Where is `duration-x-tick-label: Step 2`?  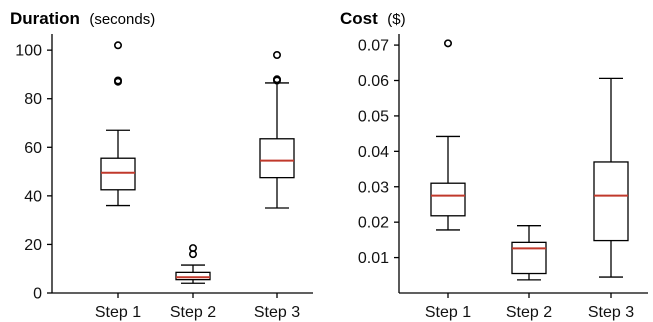
duration-x-tick-label: Step 2 is located at coordinates (193, 312).